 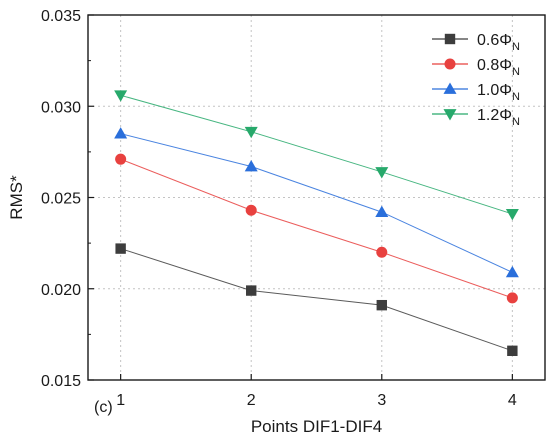 What do you see at coordinates (512, 400) in the screenshot?
I see `x-tick-label: 4` at bounding box center [512, 400].